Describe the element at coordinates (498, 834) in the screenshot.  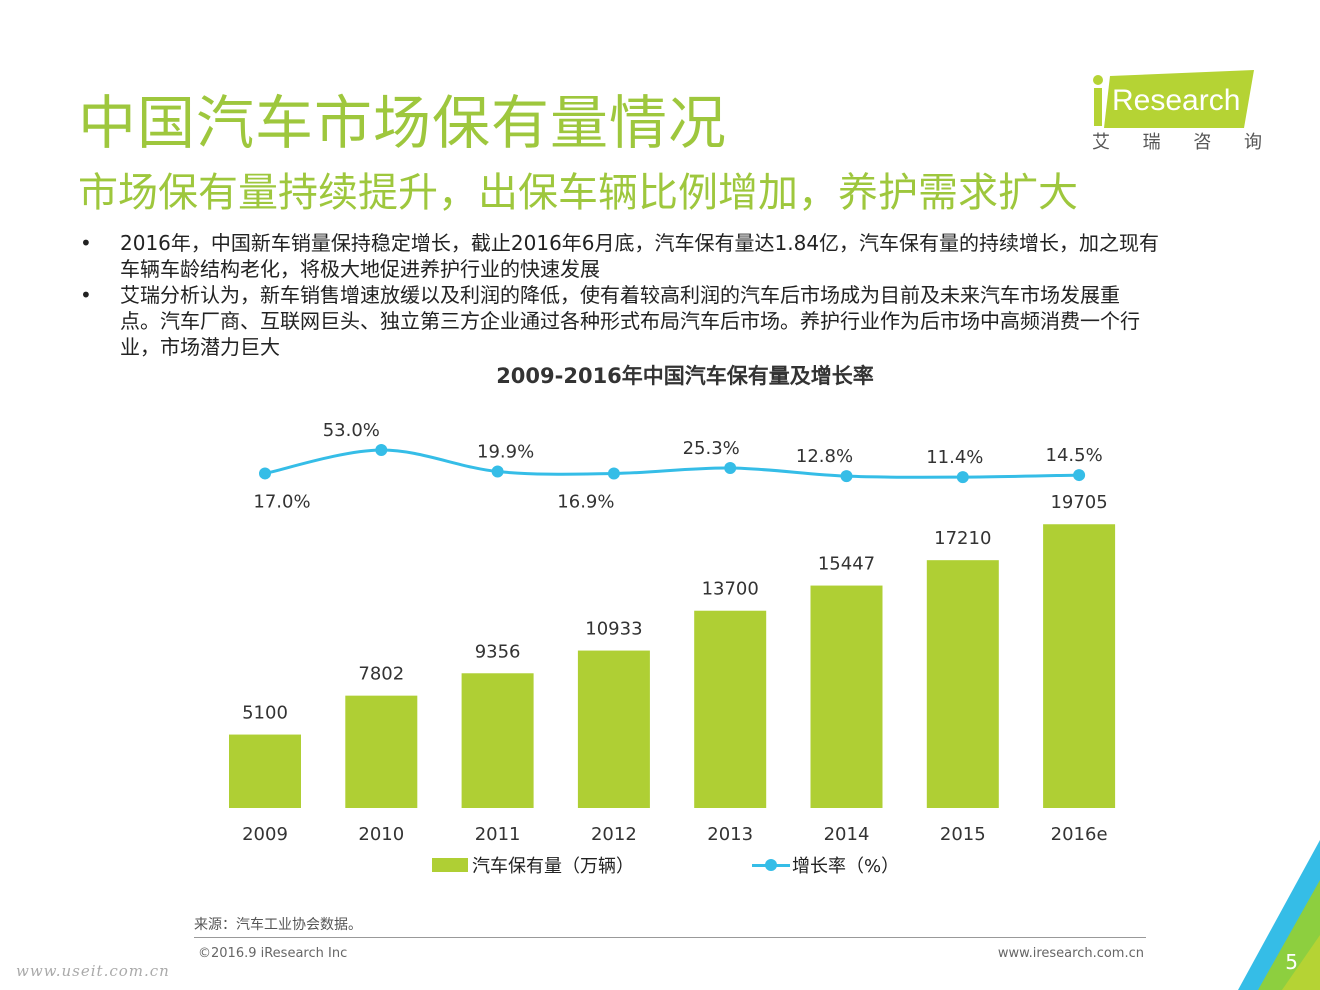
I see `x-tick-label: 2011` at that location.